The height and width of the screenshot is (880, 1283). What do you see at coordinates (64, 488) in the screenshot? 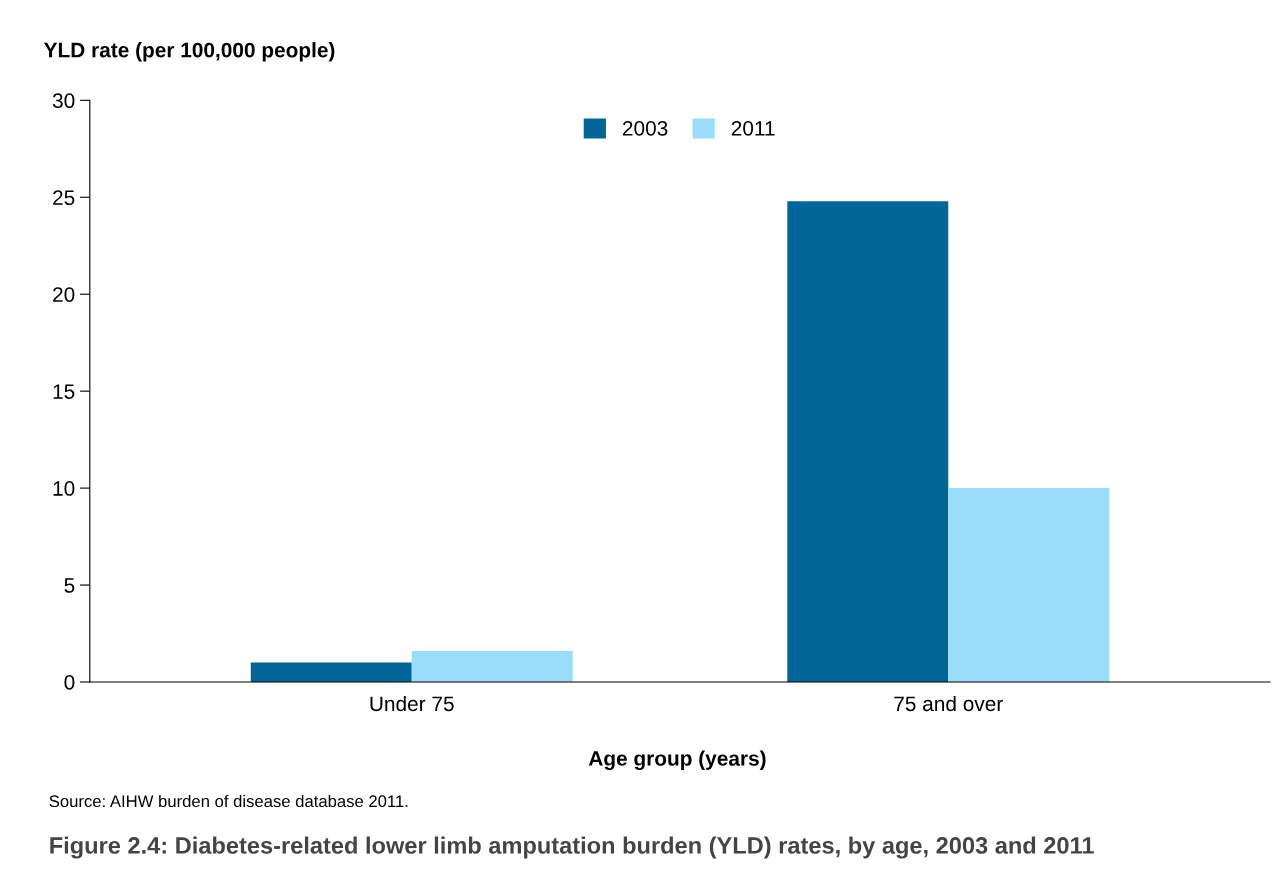
I see `y-tick-label: 10` at bounding box center [64, 488].